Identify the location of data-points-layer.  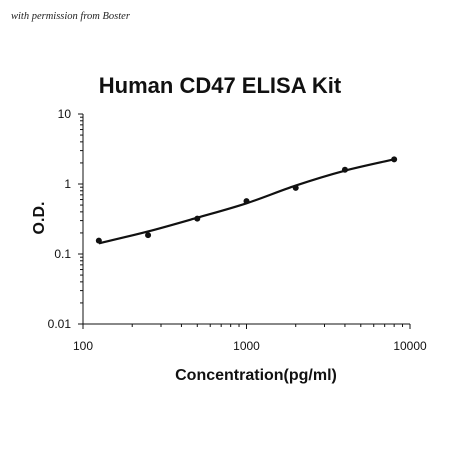
(246, 200).